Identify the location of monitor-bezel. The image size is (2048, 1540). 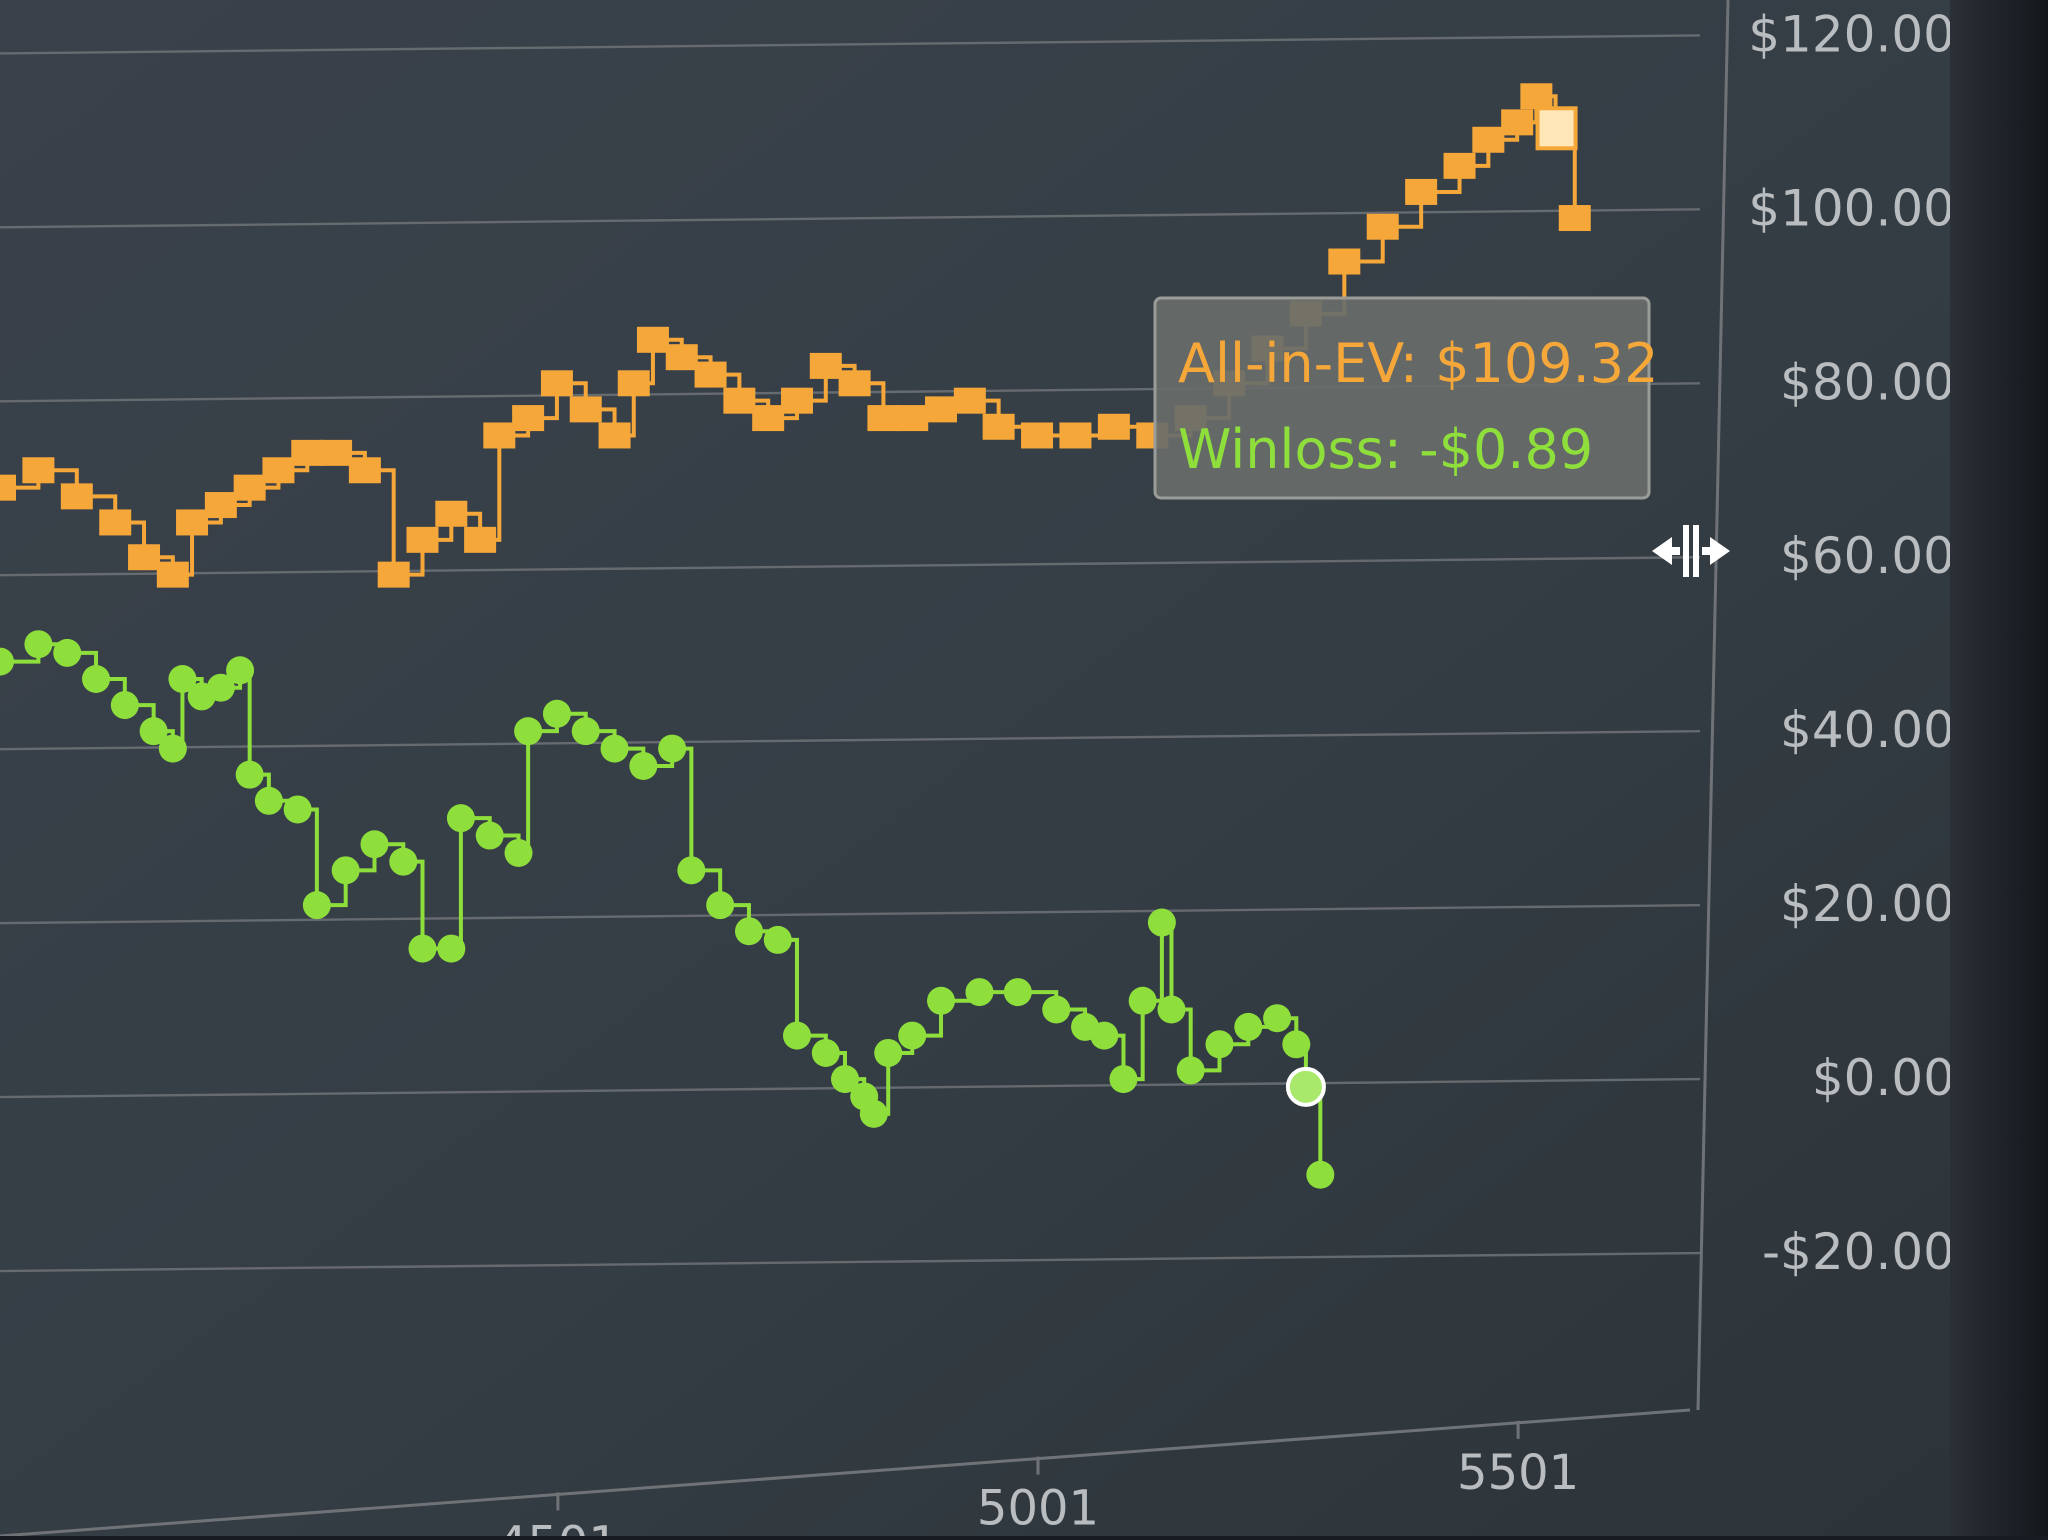
(1999, 768).